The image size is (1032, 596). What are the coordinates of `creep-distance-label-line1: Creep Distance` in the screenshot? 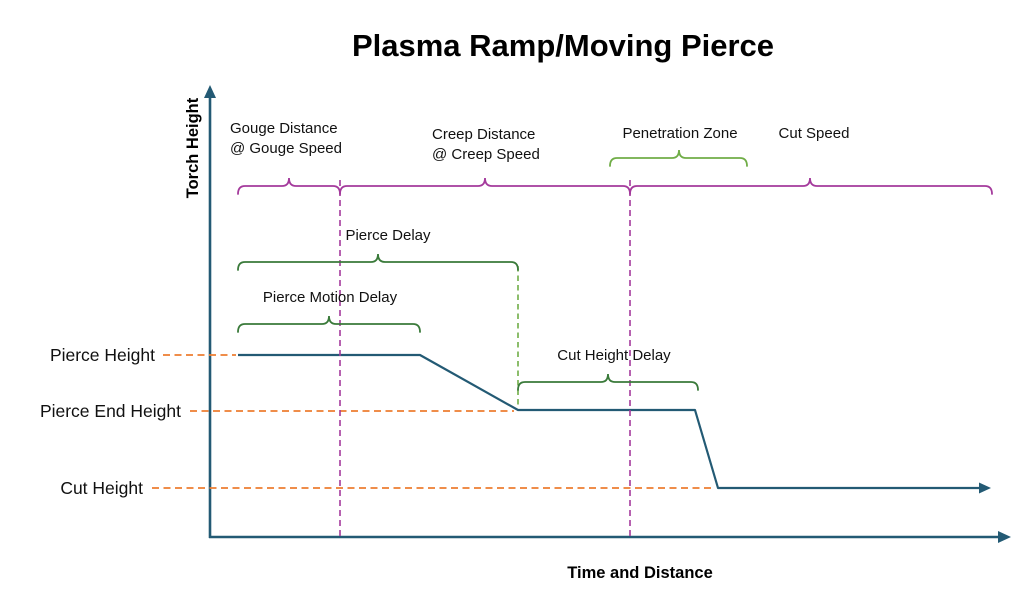 It's located at (483, 134).